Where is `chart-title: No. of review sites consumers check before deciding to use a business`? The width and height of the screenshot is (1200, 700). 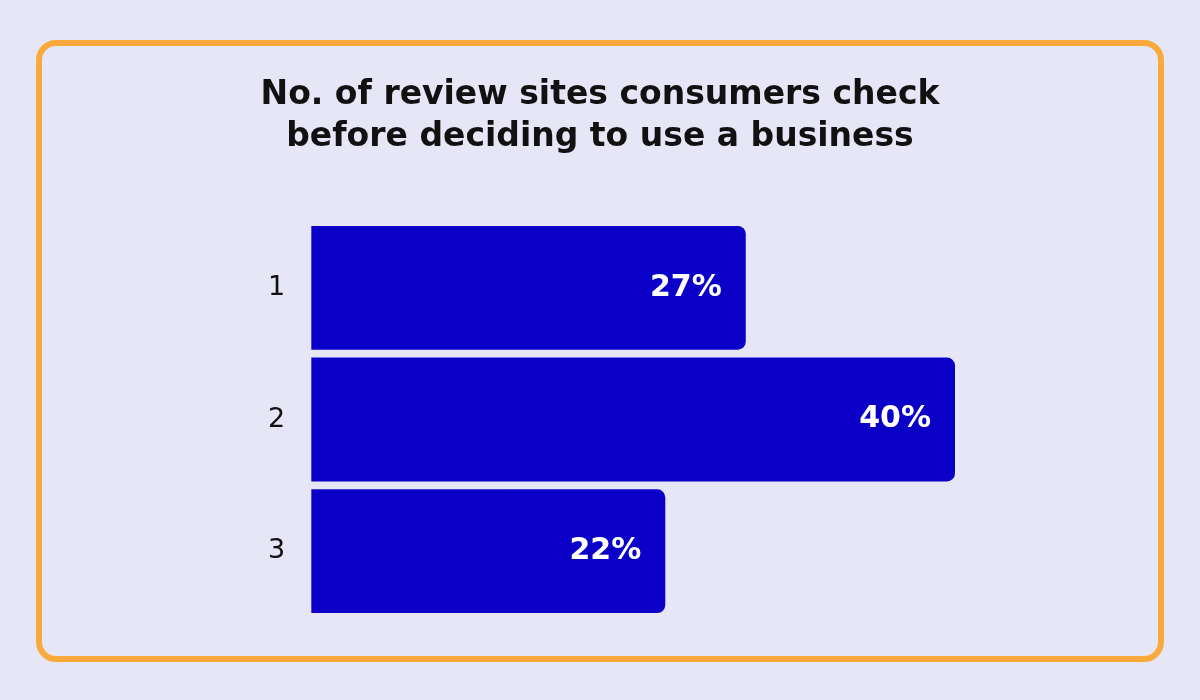 chart-title: No. of review sites consumers check before deciding to use a business is located at coordinates (600, 114).